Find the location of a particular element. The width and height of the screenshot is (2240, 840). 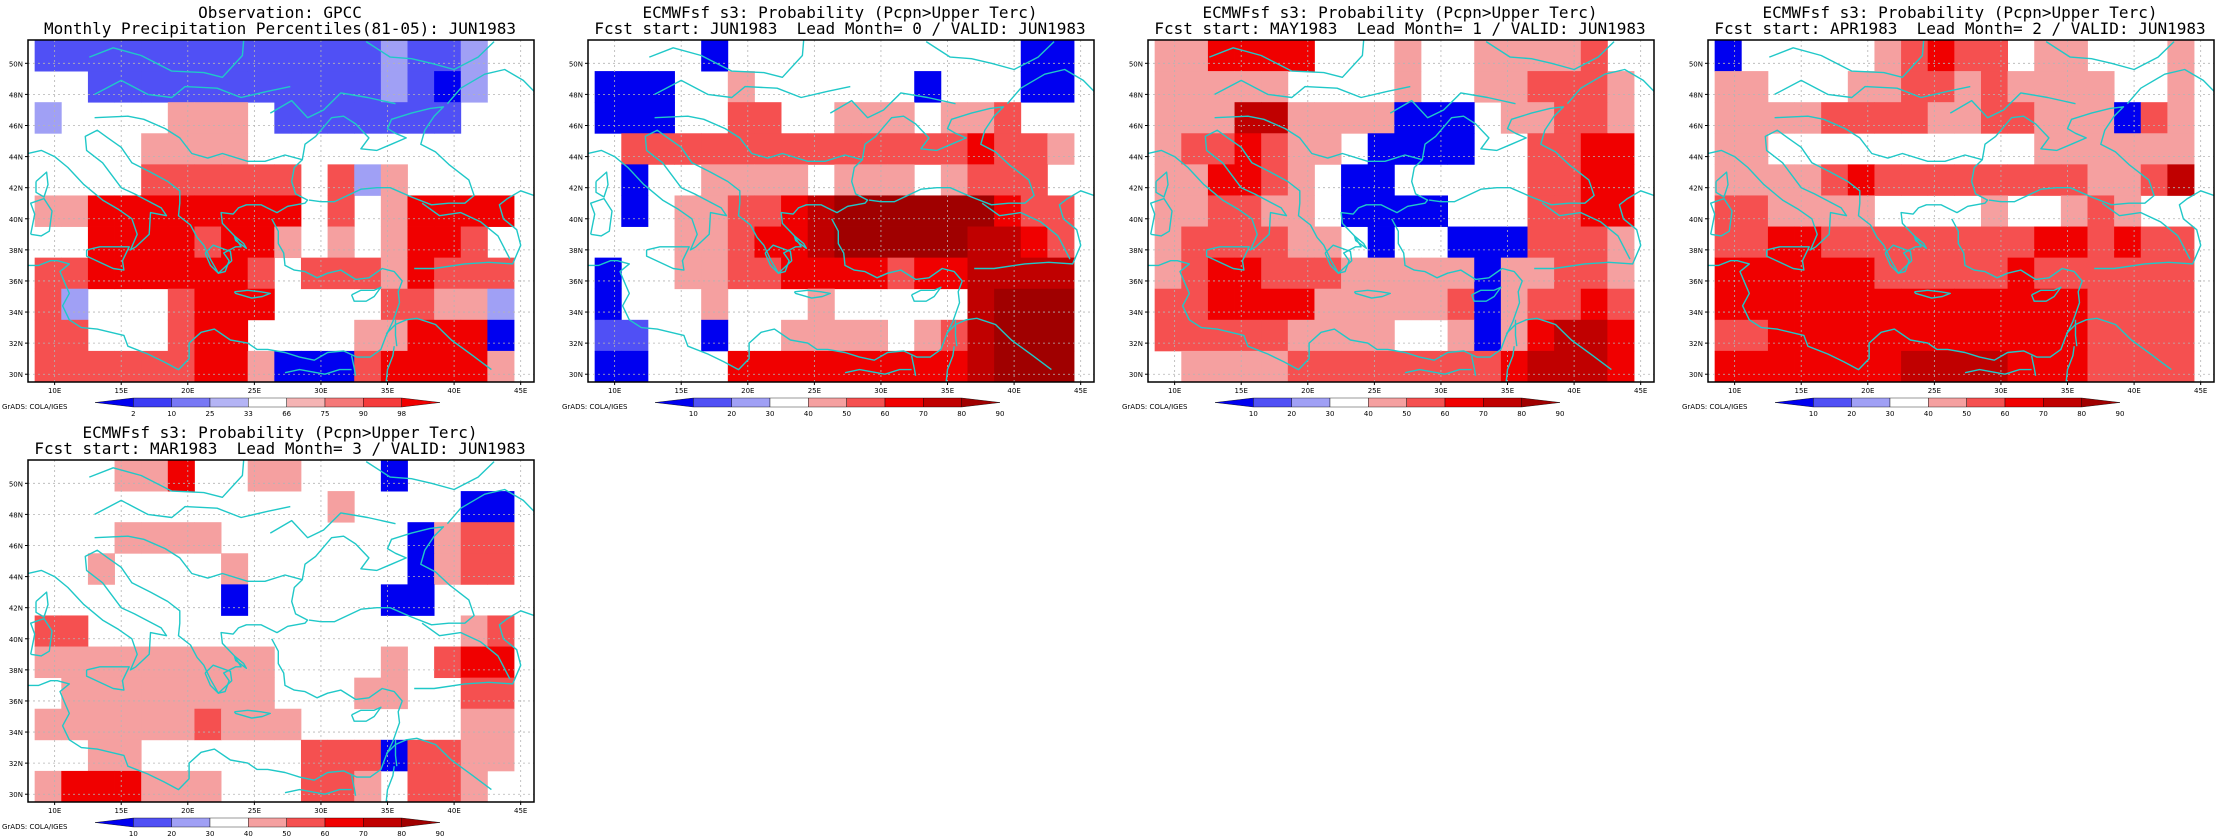

color-bar-label: 66 is located at coordinates (286, 414).